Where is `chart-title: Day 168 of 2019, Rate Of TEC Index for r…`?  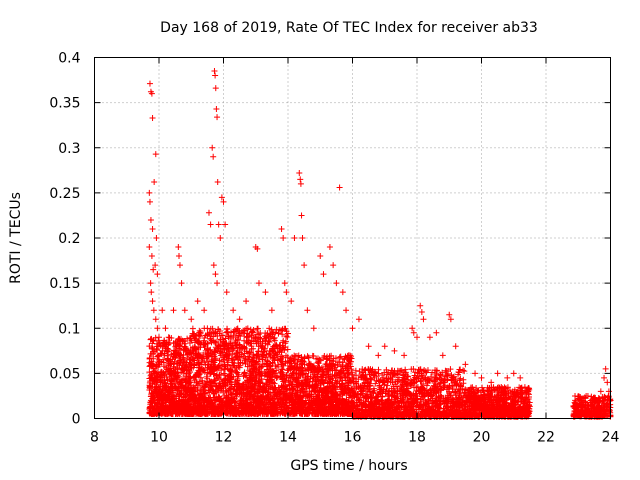 chart-title: Day 168 of 2019, Rate Of TEC Index for r… is located at coordinates (349, 28).